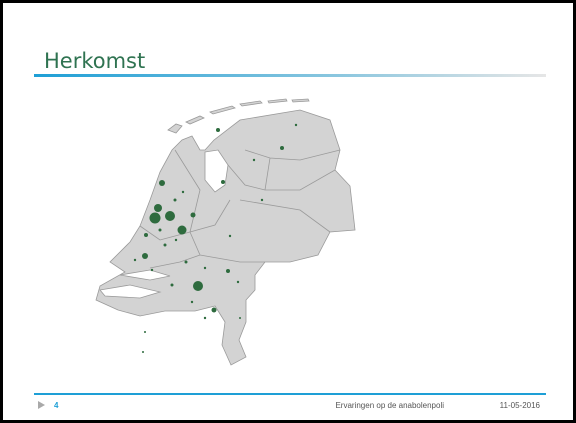  What do you see at coordinates (238, 116) in the screenshot?
I see `wadden-islands` at bounding box center [238, 116].